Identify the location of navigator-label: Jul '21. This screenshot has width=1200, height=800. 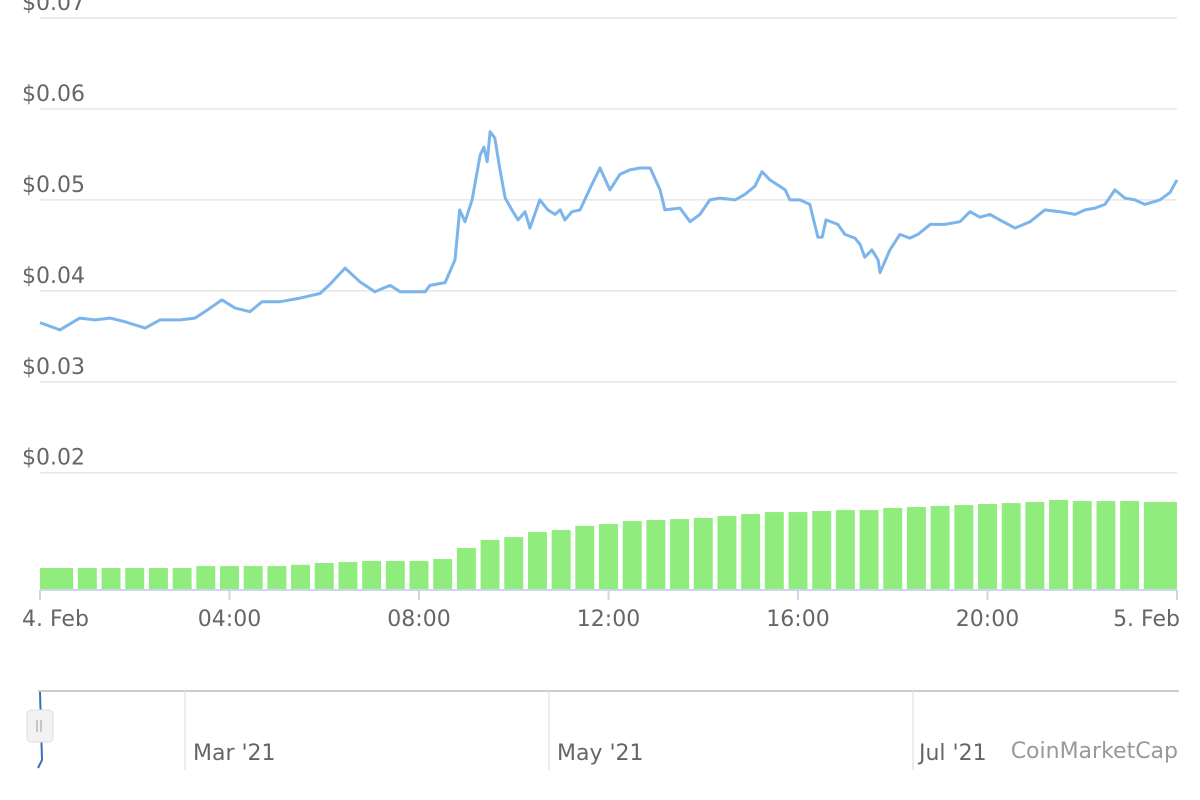
(952, 753).